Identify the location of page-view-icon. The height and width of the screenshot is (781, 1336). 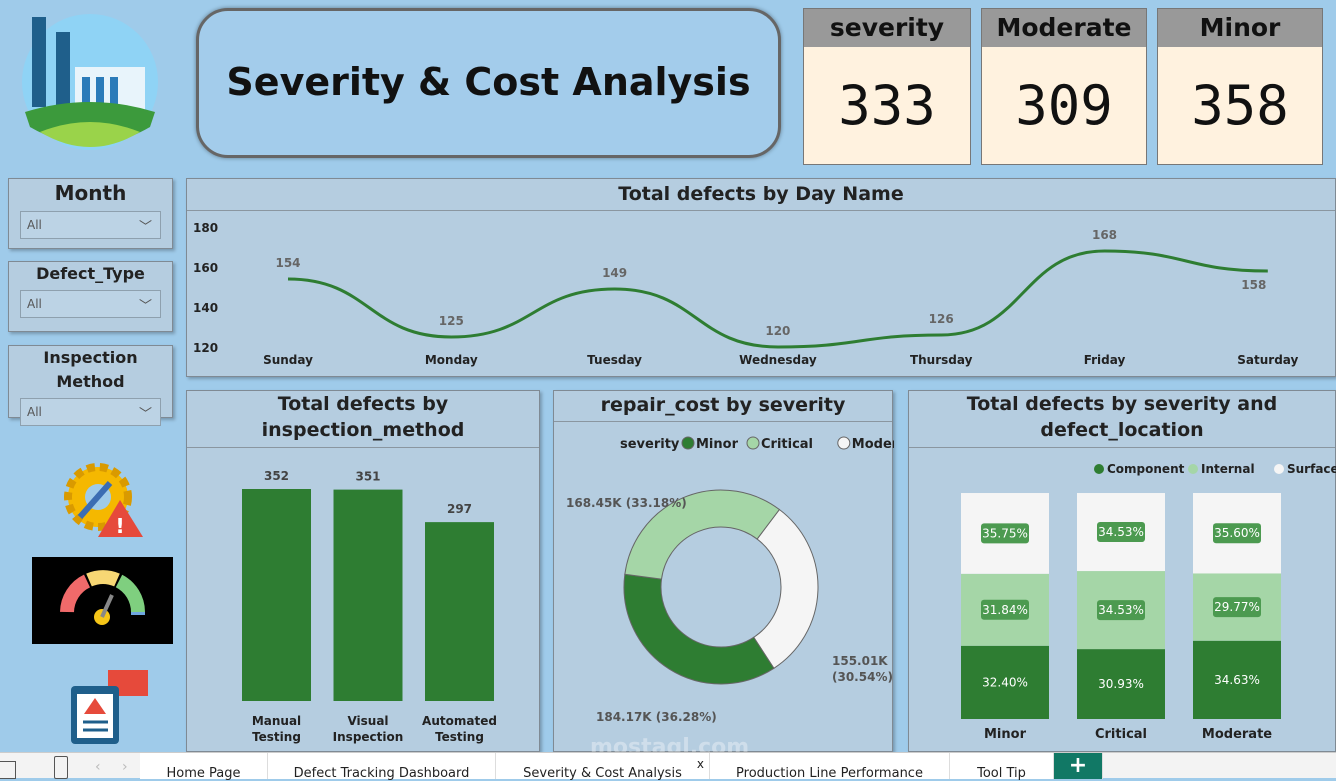
(8, 770).